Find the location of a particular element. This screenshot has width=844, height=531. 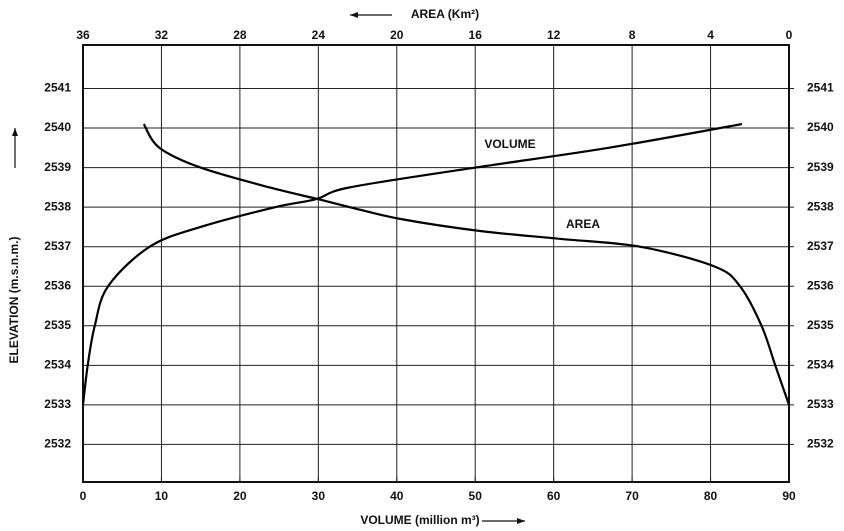

y-tick-label: 2538 is located at coordinates (57, 206).